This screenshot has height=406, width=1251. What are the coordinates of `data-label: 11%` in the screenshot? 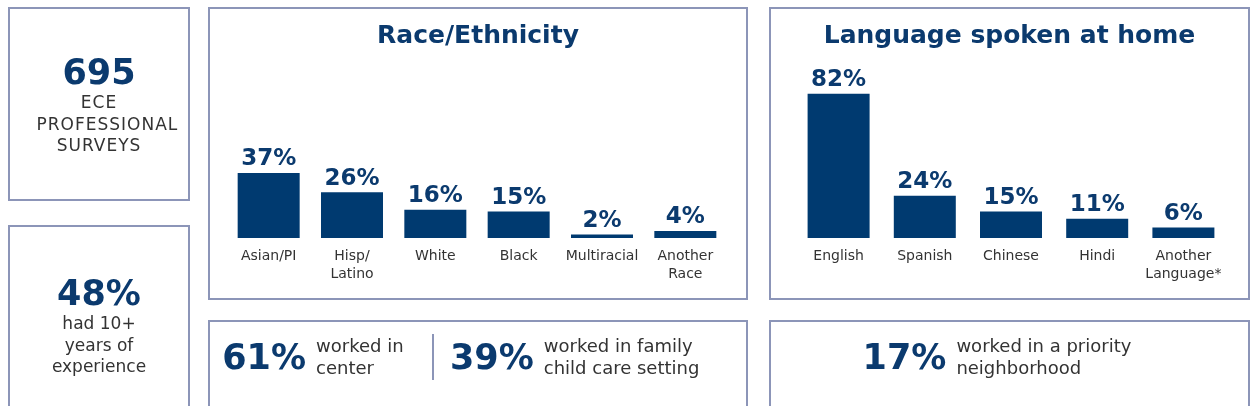 It's located at (1097, 203).